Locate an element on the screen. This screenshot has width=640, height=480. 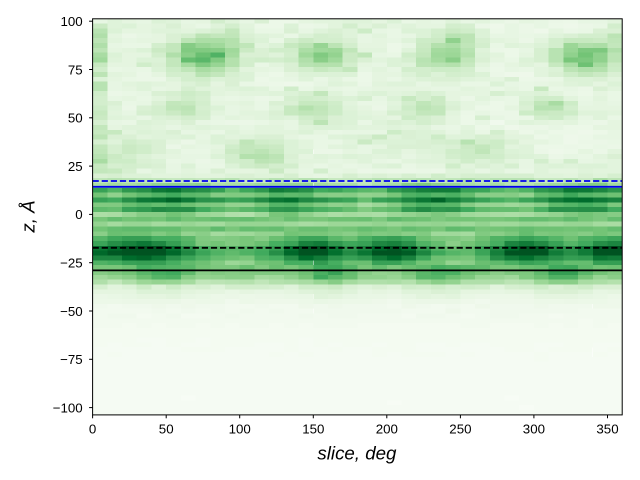
svg-text: 75 is located at coordinates (75, 69).